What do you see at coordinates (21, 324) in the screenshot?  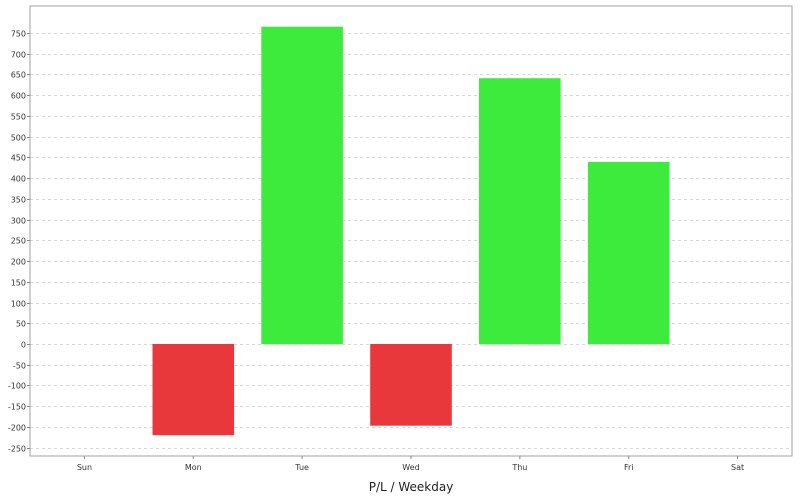 I see `y-tick-label: 50` at bounding box center [21, 324].